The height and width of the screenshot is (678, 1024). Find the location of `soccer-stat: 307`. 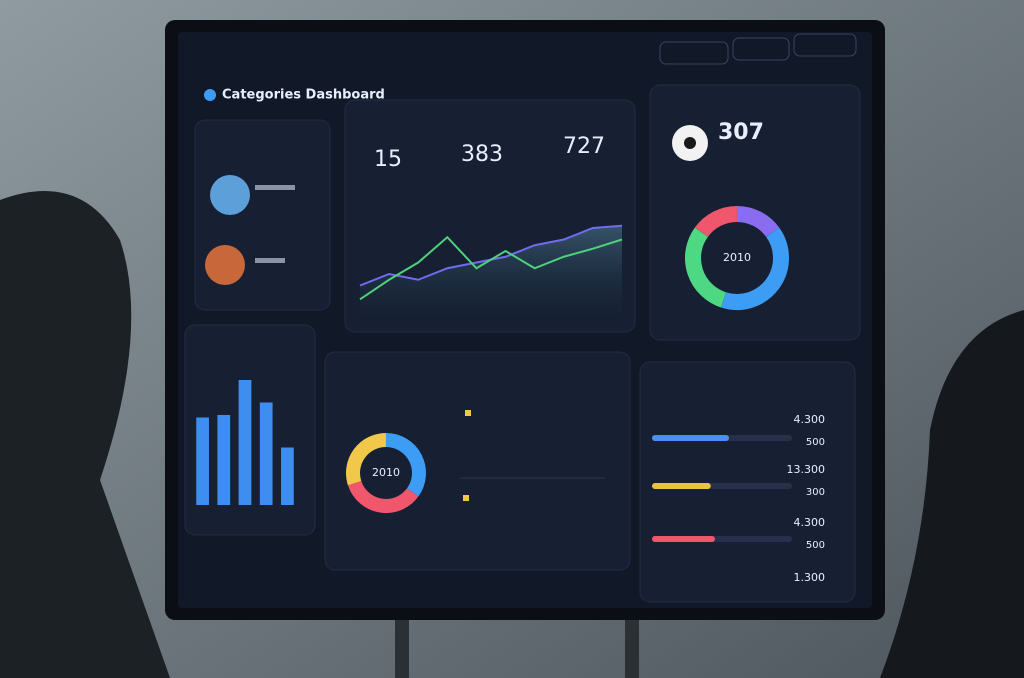

soccer-stat: 307 is located at coordinates (741, 132).